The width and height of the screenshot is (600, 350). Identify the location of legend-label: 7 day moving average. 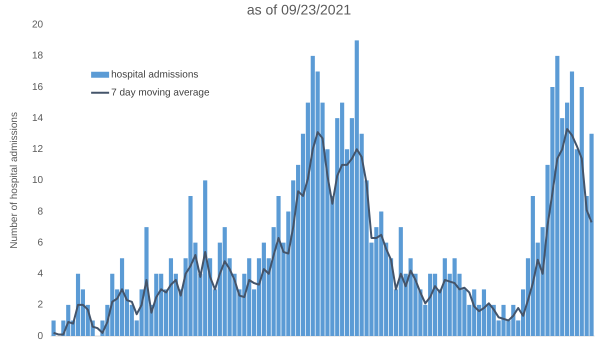
(160, 93).